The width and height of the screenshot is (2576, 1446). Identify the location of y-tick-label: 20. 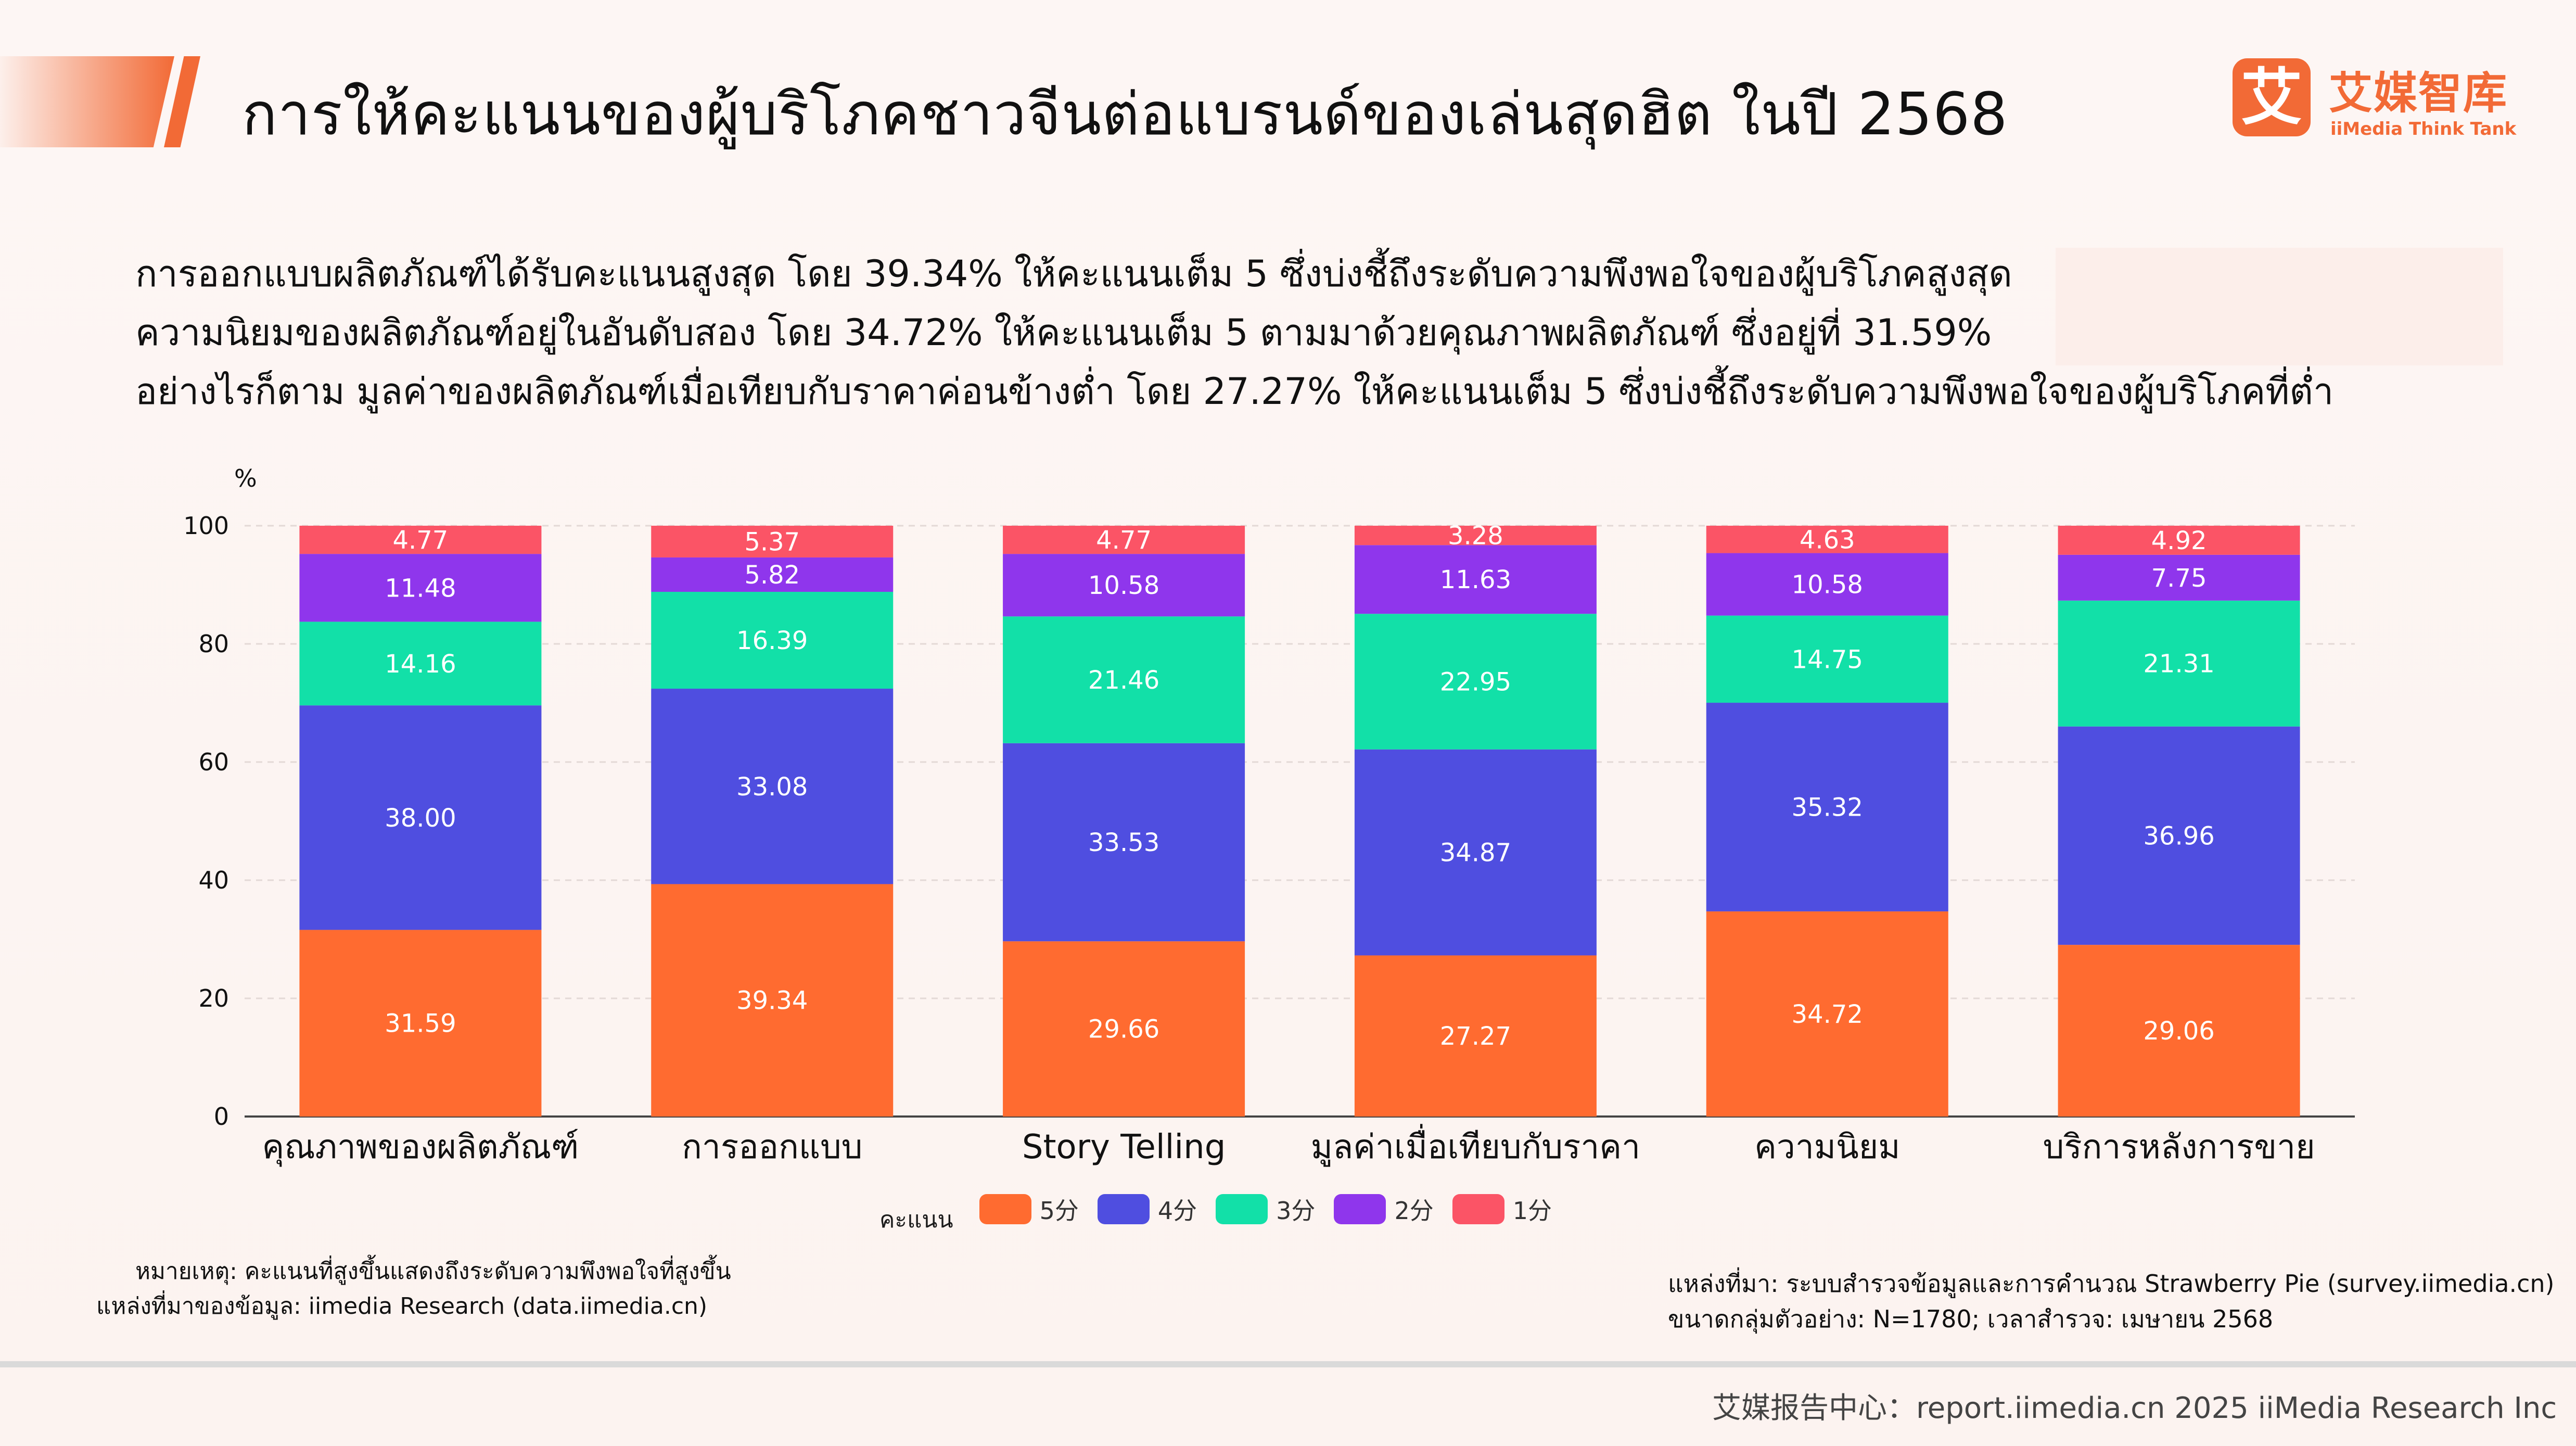
(213, 998).